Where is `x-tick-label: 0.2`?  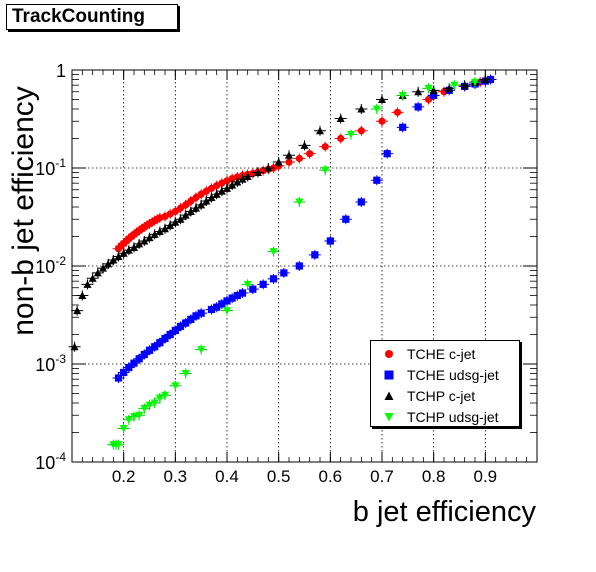 x-tick-label: 0.2 is located at coordinates (124, 476).